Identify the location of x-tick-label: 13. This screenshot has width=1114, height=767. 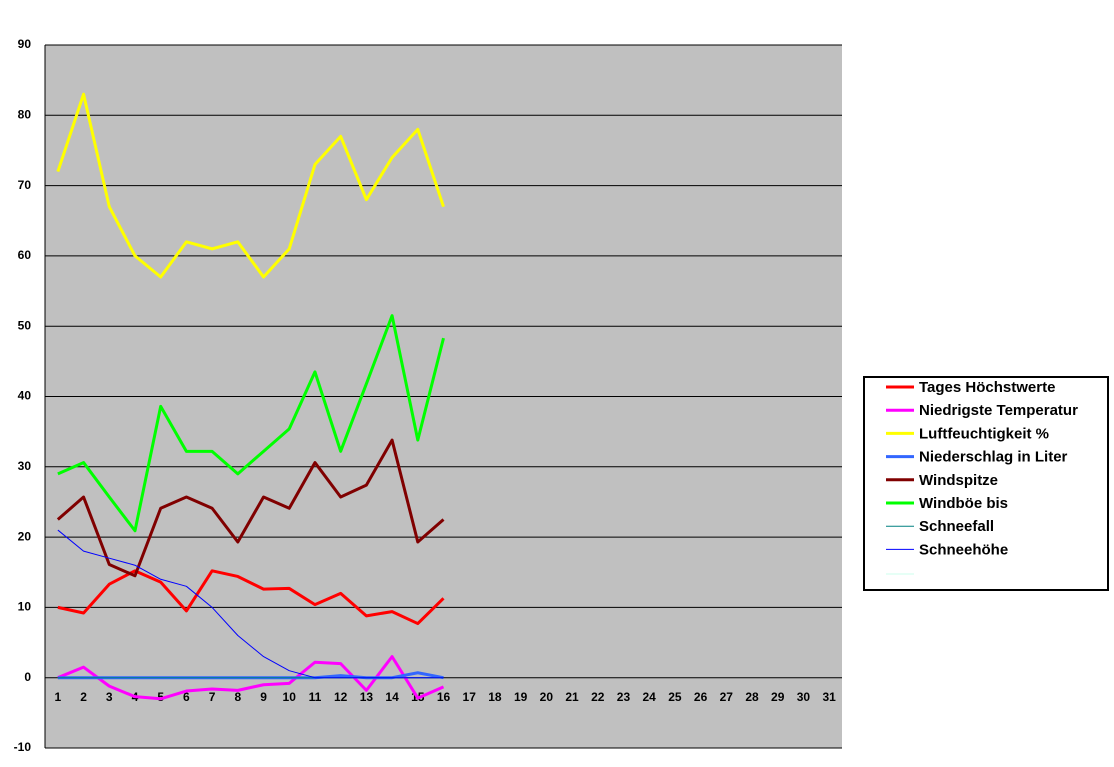
(367, 697).